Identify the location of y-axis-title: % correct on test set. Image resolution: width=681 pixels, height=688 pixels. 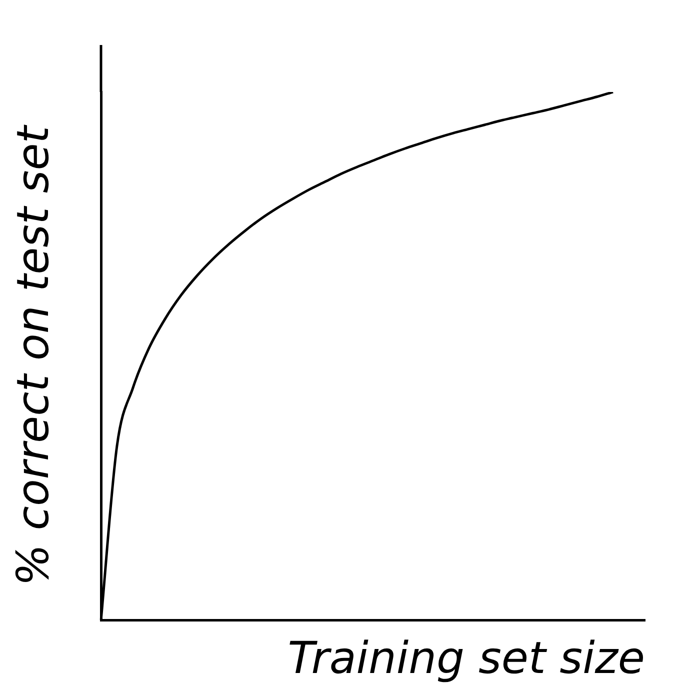
(33, 355).